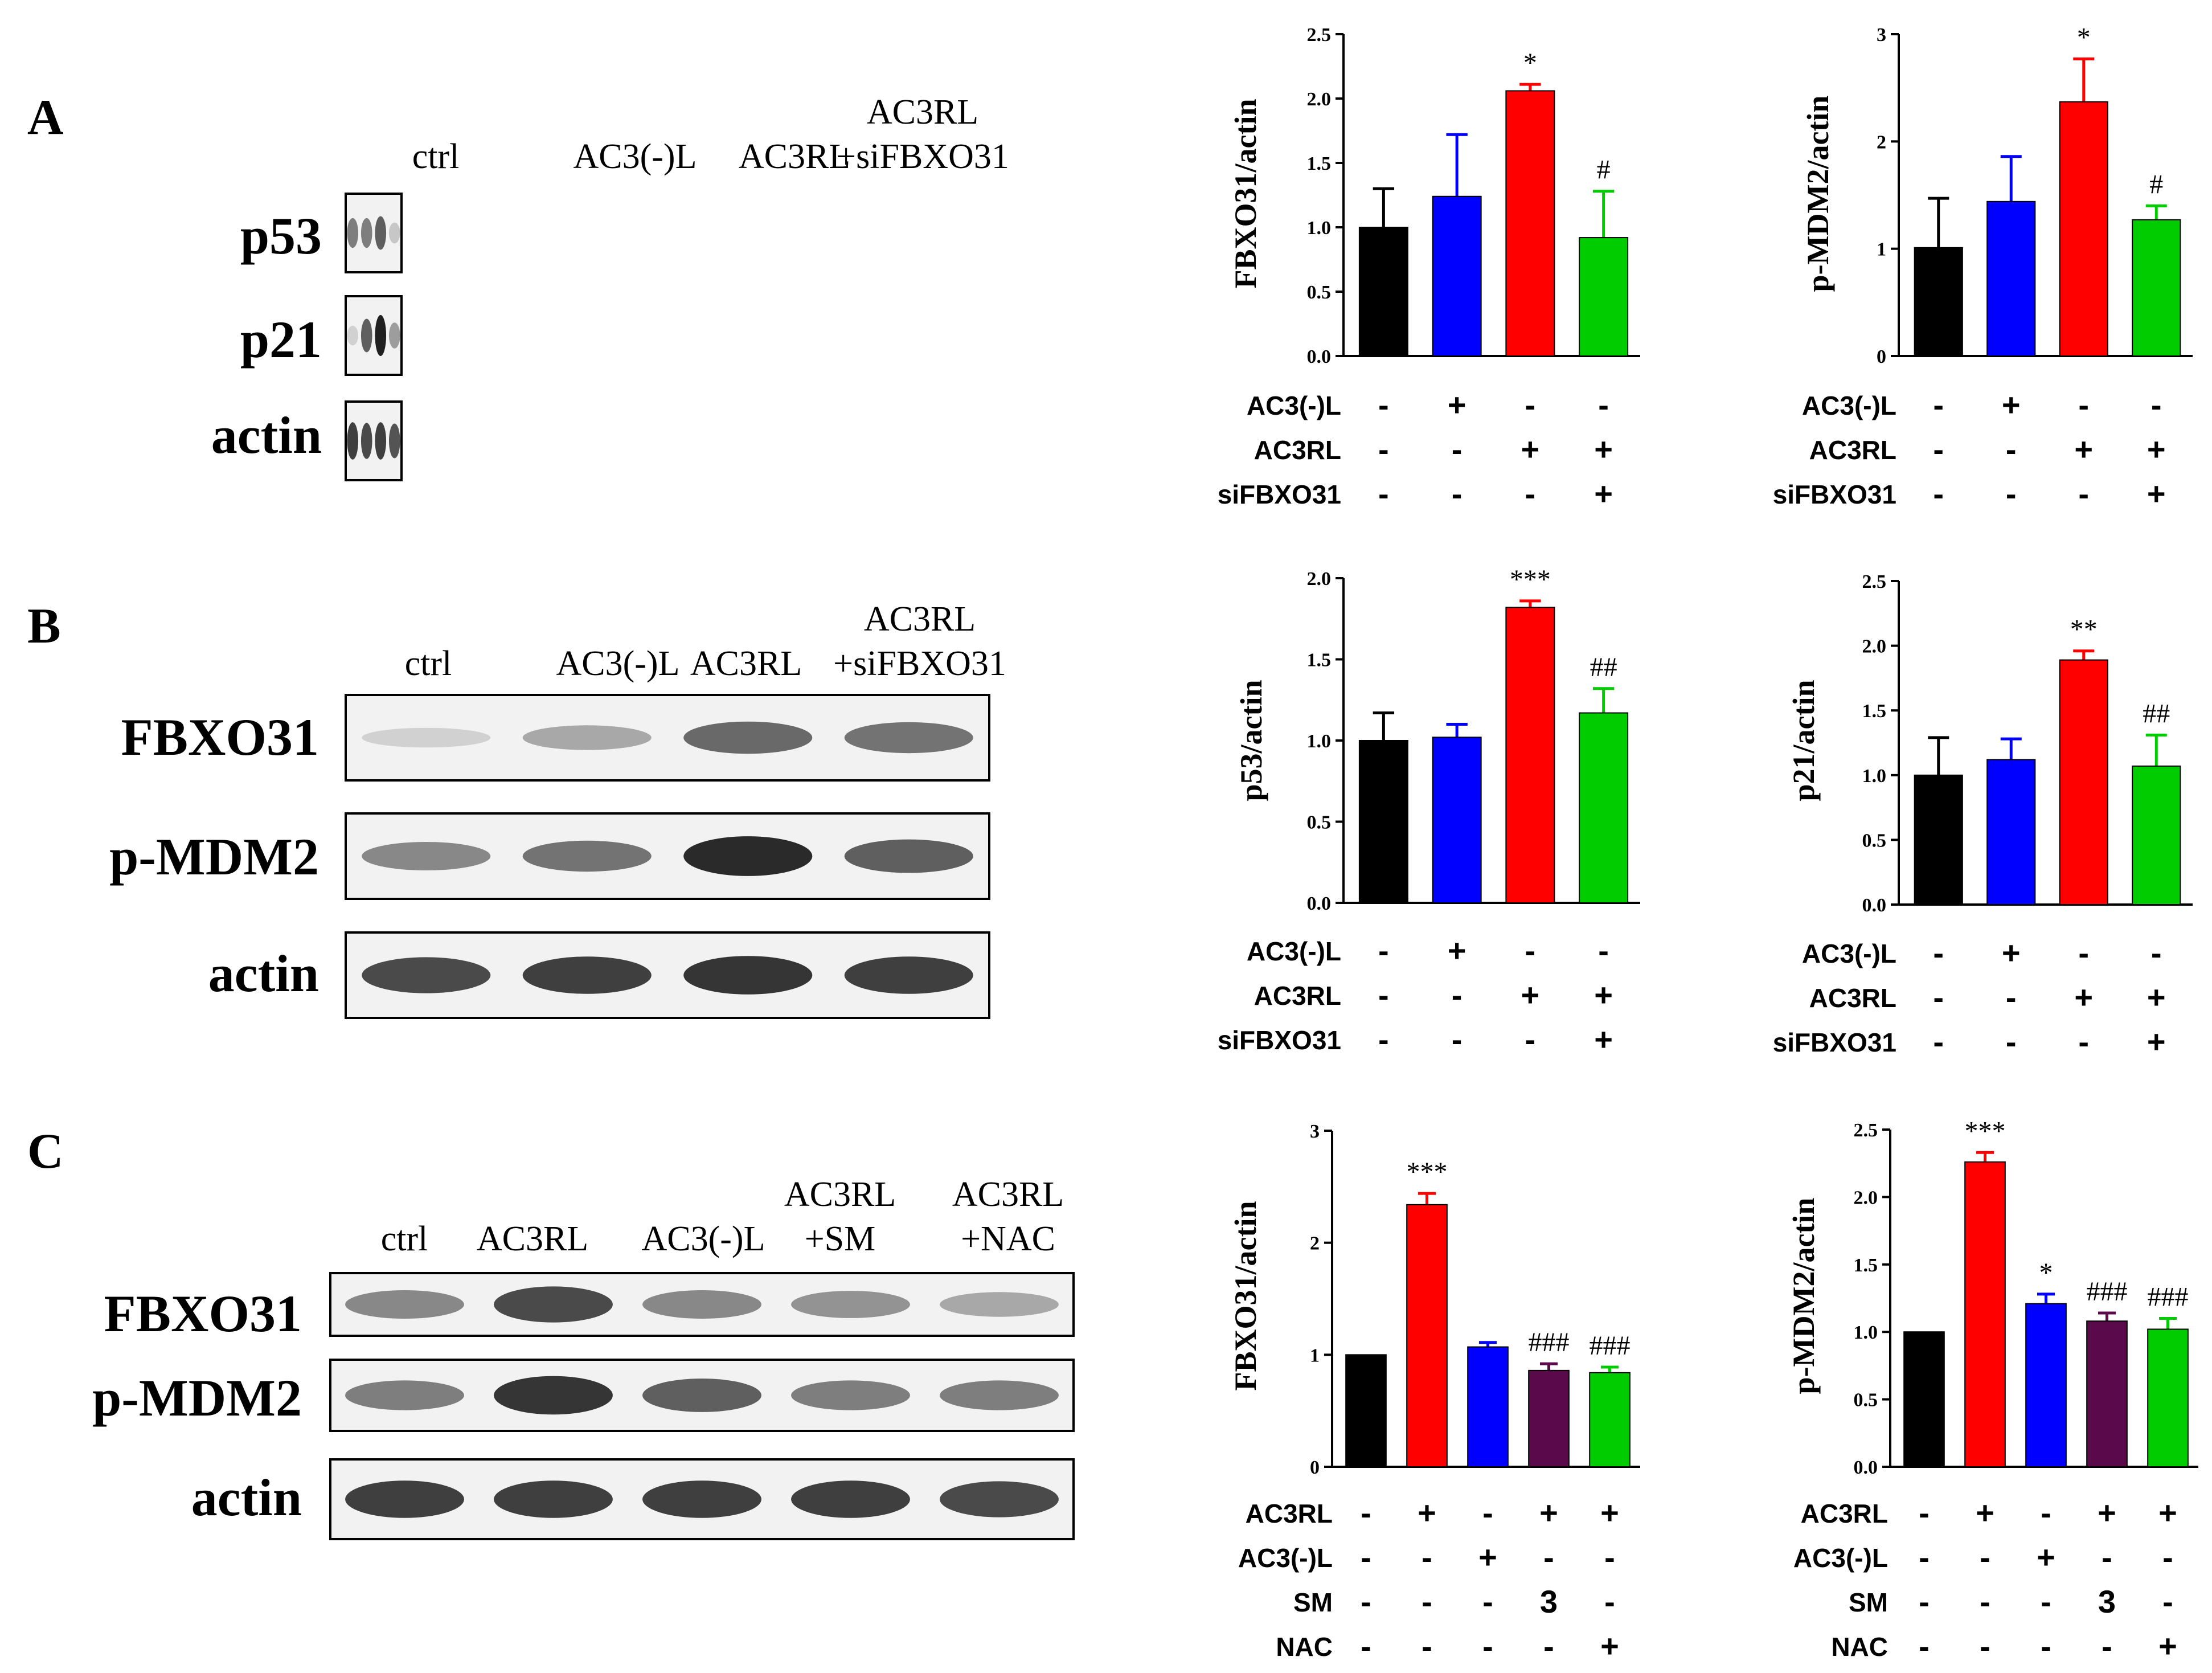  What do you see at coordinates (1315, 1131) in the screenshot?
I see `y-tick-label: 3` at bounding box center [1315, 1131].